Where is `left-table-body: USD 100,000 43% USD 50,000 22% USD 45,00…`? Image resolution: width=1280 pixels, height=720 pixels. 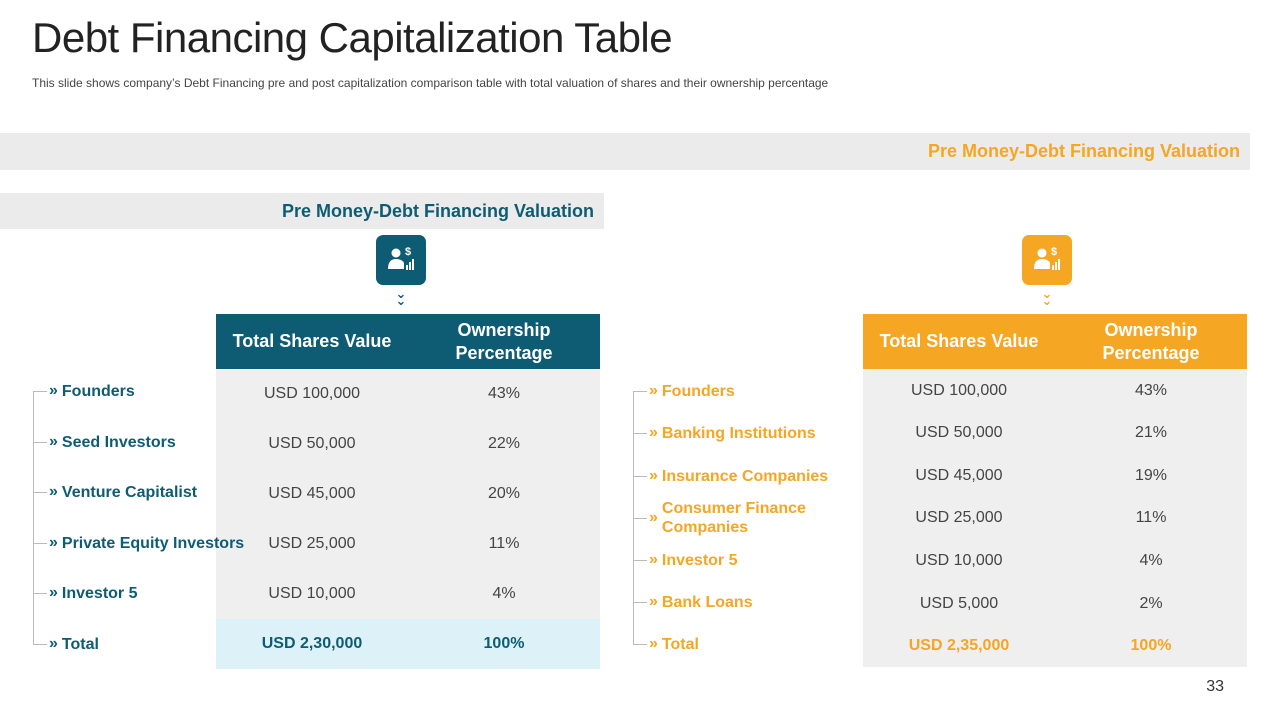 left-table-body: USD 100,000 43% USD 50,000 22% USD 45,00… is located at coordinates (408, 519).